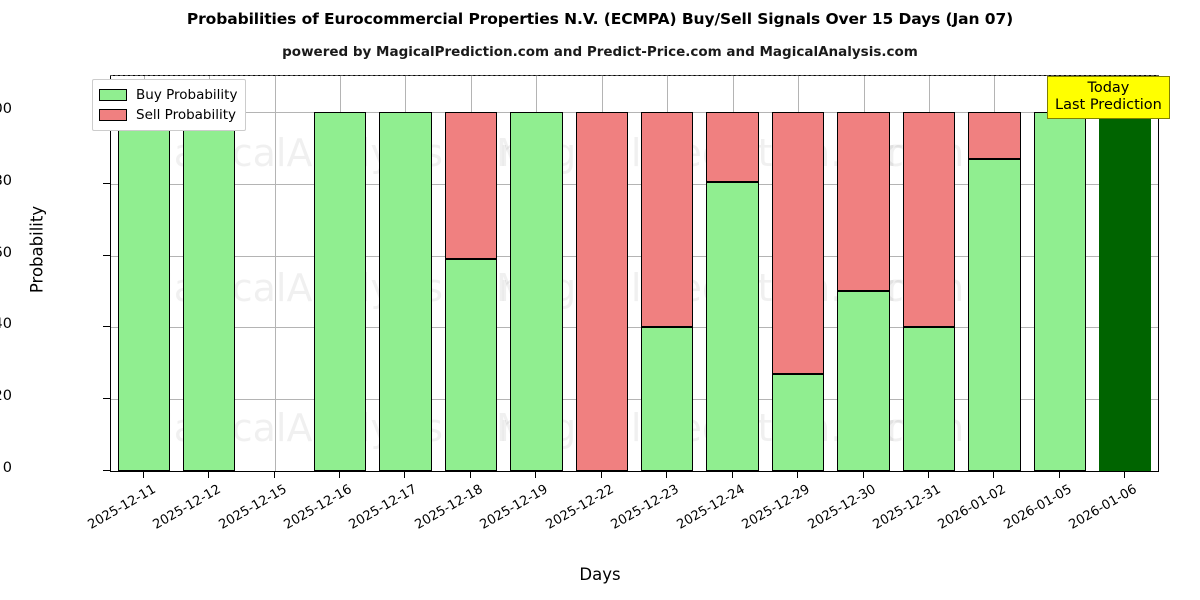  What do you see at coordinates (6, 252) in the screenshot?
I see `y-tick-label: 60` at bounding box center [6, 252].